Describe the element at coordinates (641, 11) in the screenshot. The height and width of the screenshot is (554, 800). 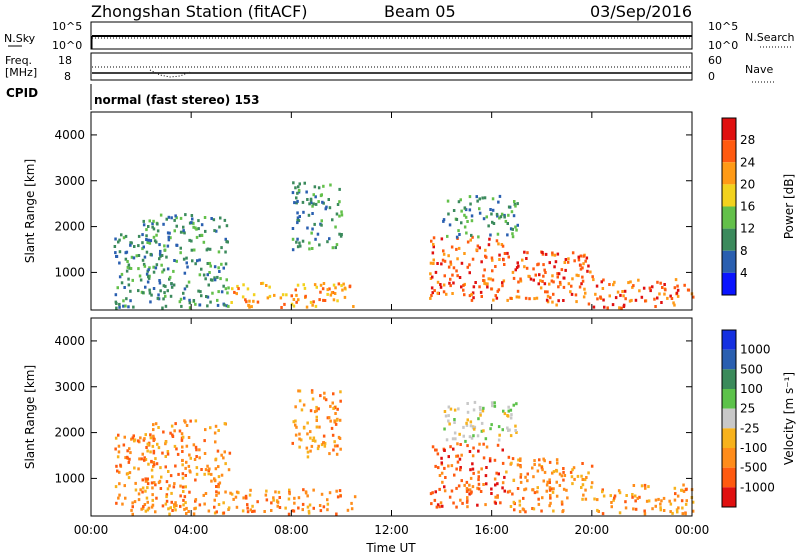
I see `date-label: 03/Sep/2016` at that location.